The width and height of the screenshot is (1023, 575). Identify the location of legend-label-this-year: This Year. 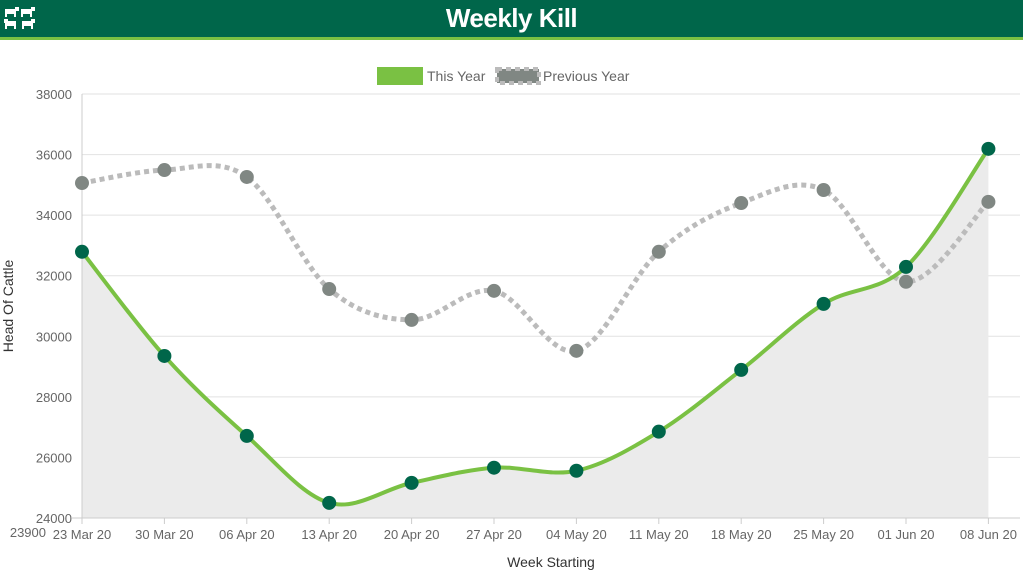
(456, 76).